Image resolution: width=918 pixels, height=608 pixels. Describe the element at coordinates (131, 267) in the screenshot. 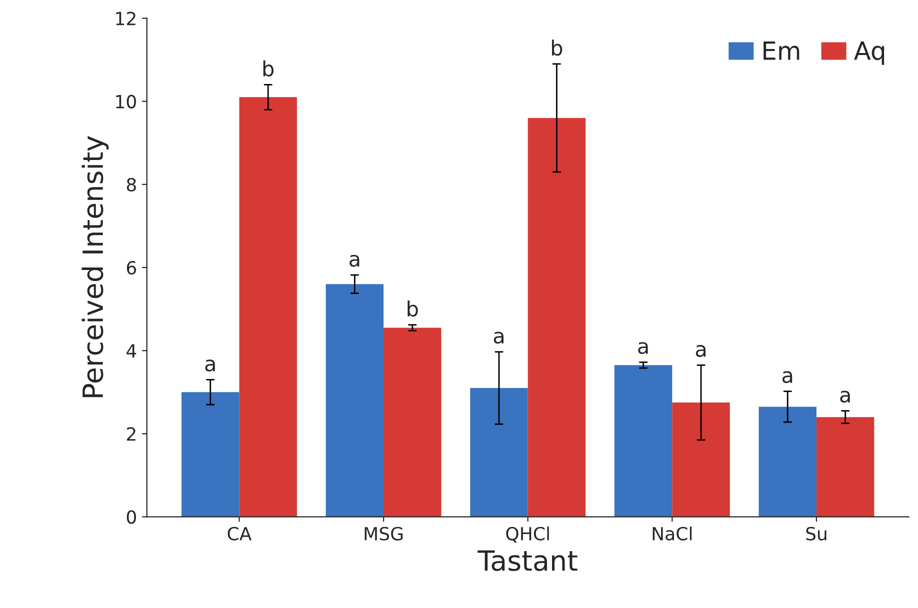

I see `y-tick-label: 6` at that location.